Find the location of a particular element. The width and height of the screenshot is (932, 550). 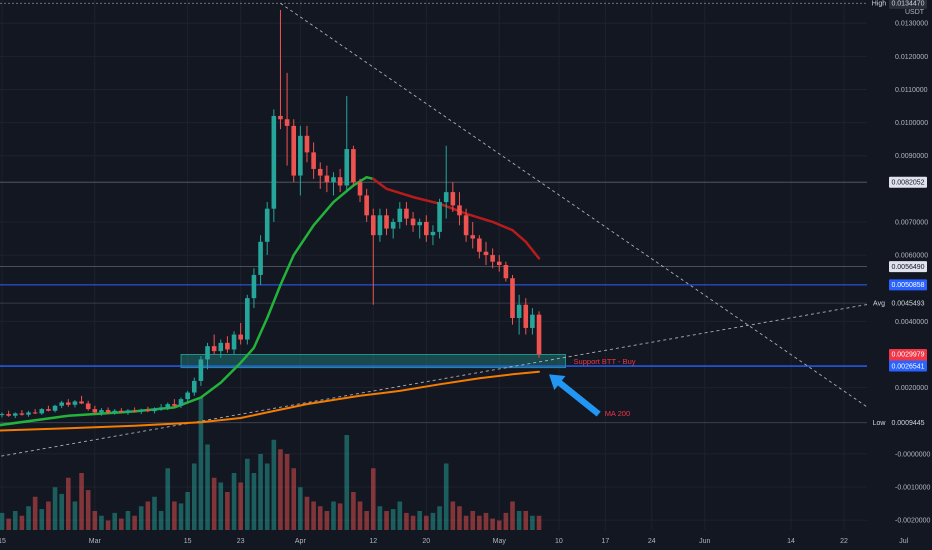

tag-badge-text: Avg is located at coordinates (879, 303).